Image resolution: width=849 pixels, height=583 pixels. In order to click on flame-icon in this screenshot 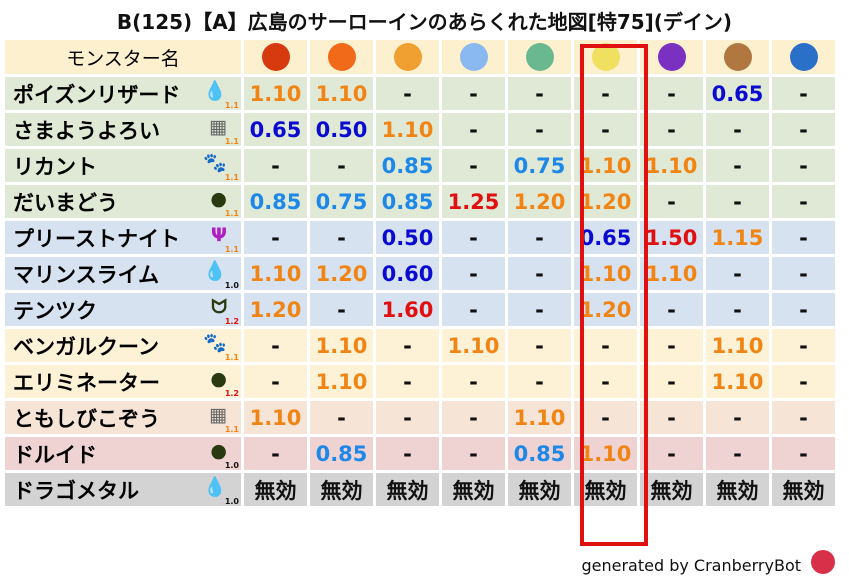, I will do `click(341, 57)`.